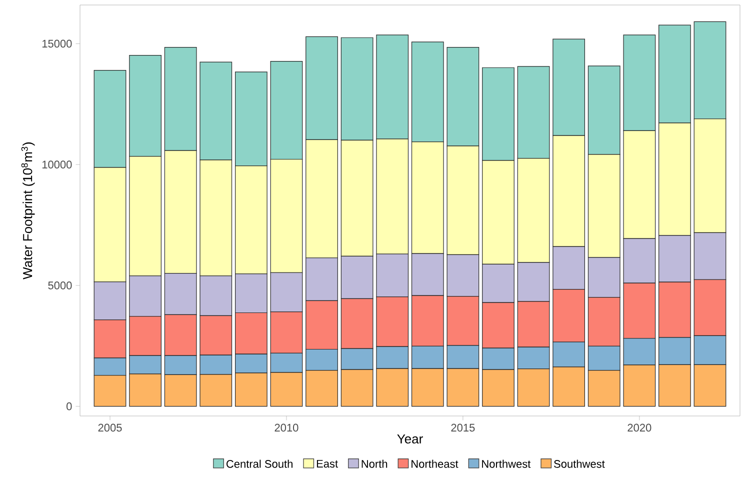  What do you see at coordinates (579, 464) in the screenshot?
I see `legend-label: Southwest` at bounding box center [579, 464].